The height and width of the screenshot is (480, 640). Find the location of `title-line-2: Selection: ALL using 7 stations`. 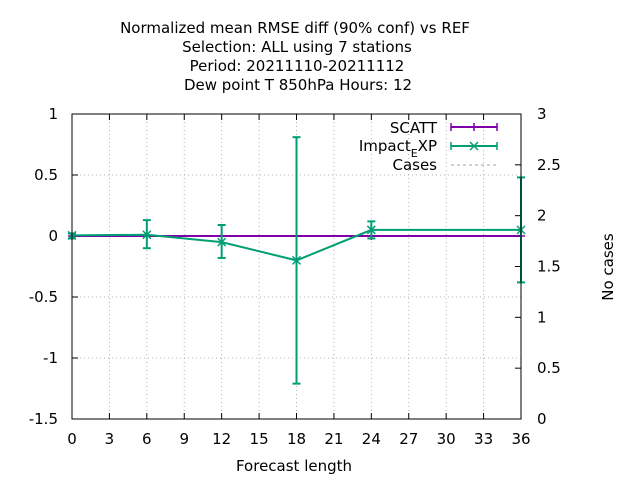

title-line-2: Selection: ALL using 7 stations is located at coordinates (297, 47).